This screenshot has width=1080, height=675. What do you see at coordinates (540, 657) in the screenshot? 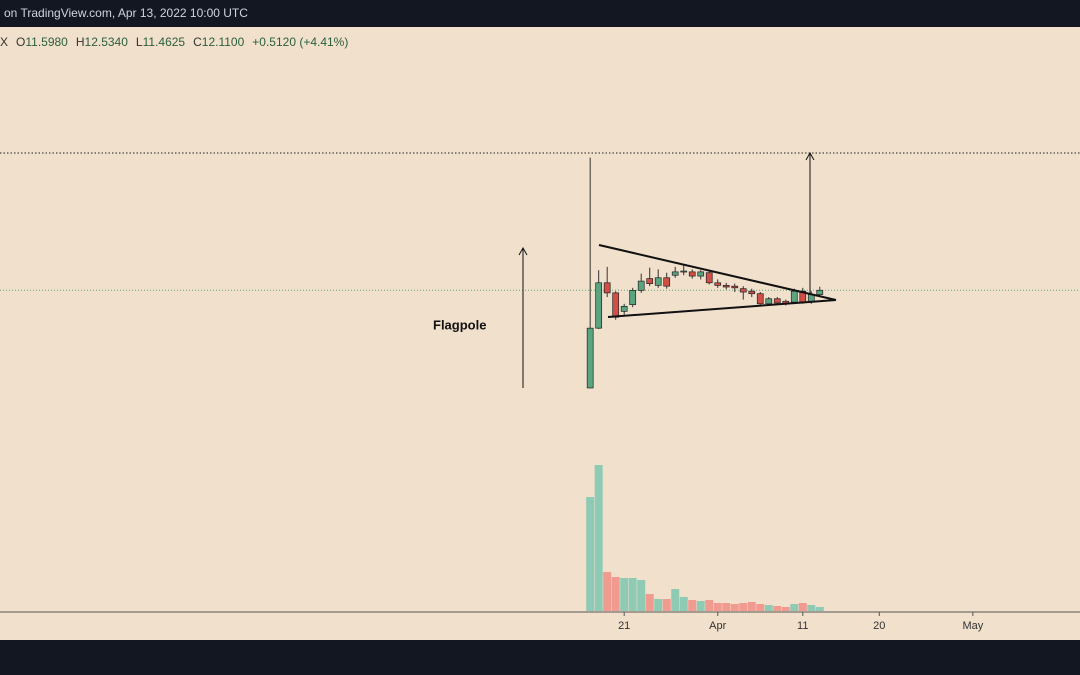
I see `bottom-bar` at bounding box center [540, 657].